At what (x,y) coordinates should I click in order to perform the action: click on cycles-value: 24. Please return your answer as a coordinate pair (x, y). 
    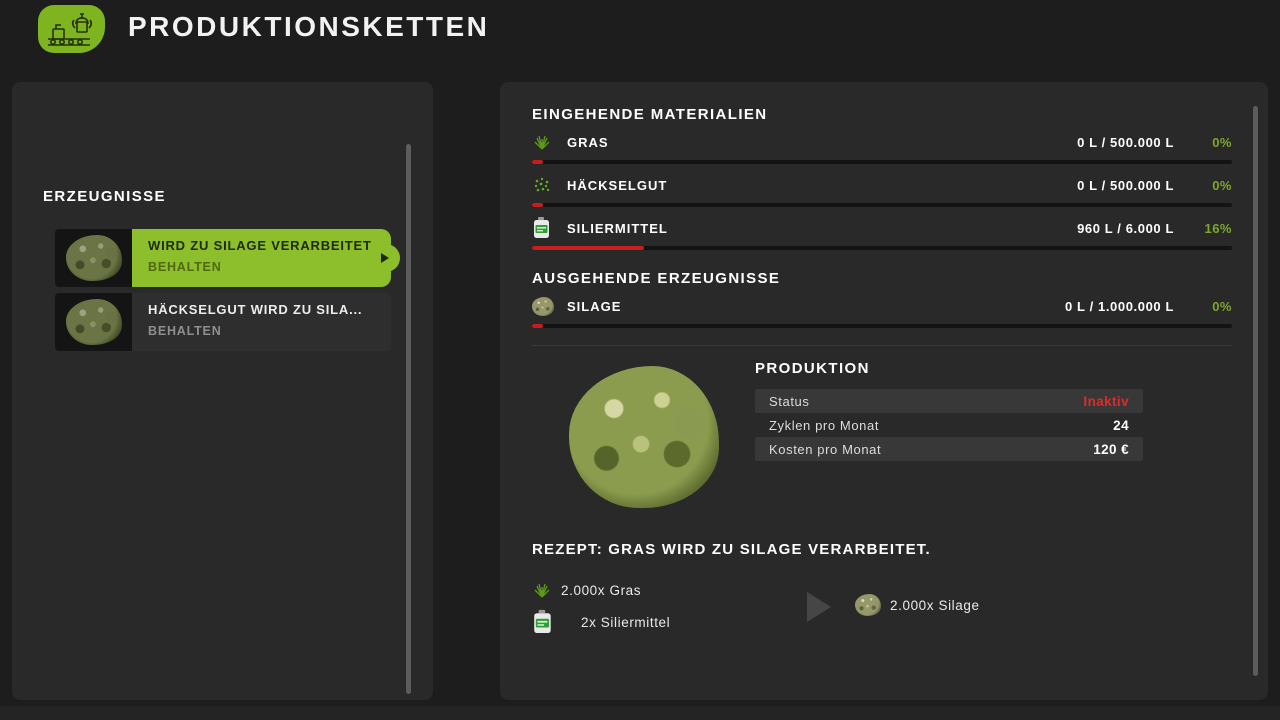
    Looking at the image, I should click on (1121, 425).